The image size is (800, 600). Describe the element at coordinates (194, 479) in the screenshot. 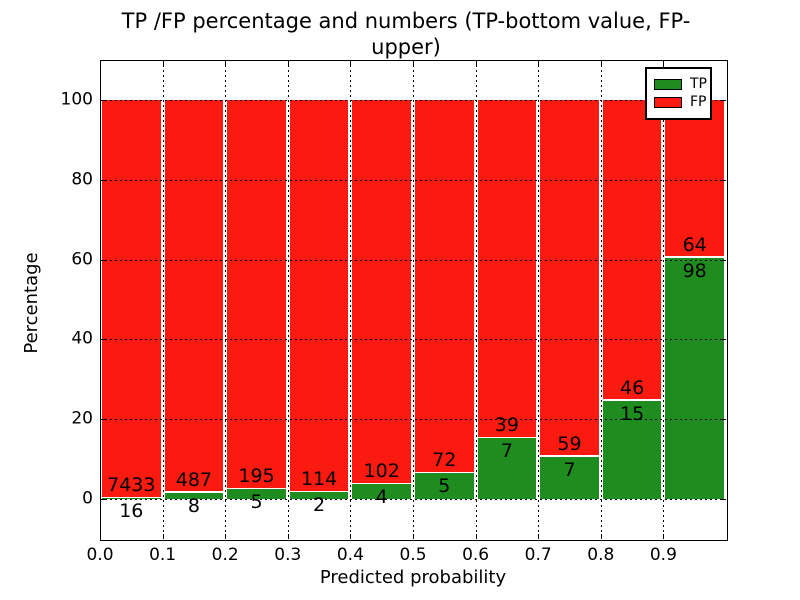

I see `fp-count-label: 487` at that location.